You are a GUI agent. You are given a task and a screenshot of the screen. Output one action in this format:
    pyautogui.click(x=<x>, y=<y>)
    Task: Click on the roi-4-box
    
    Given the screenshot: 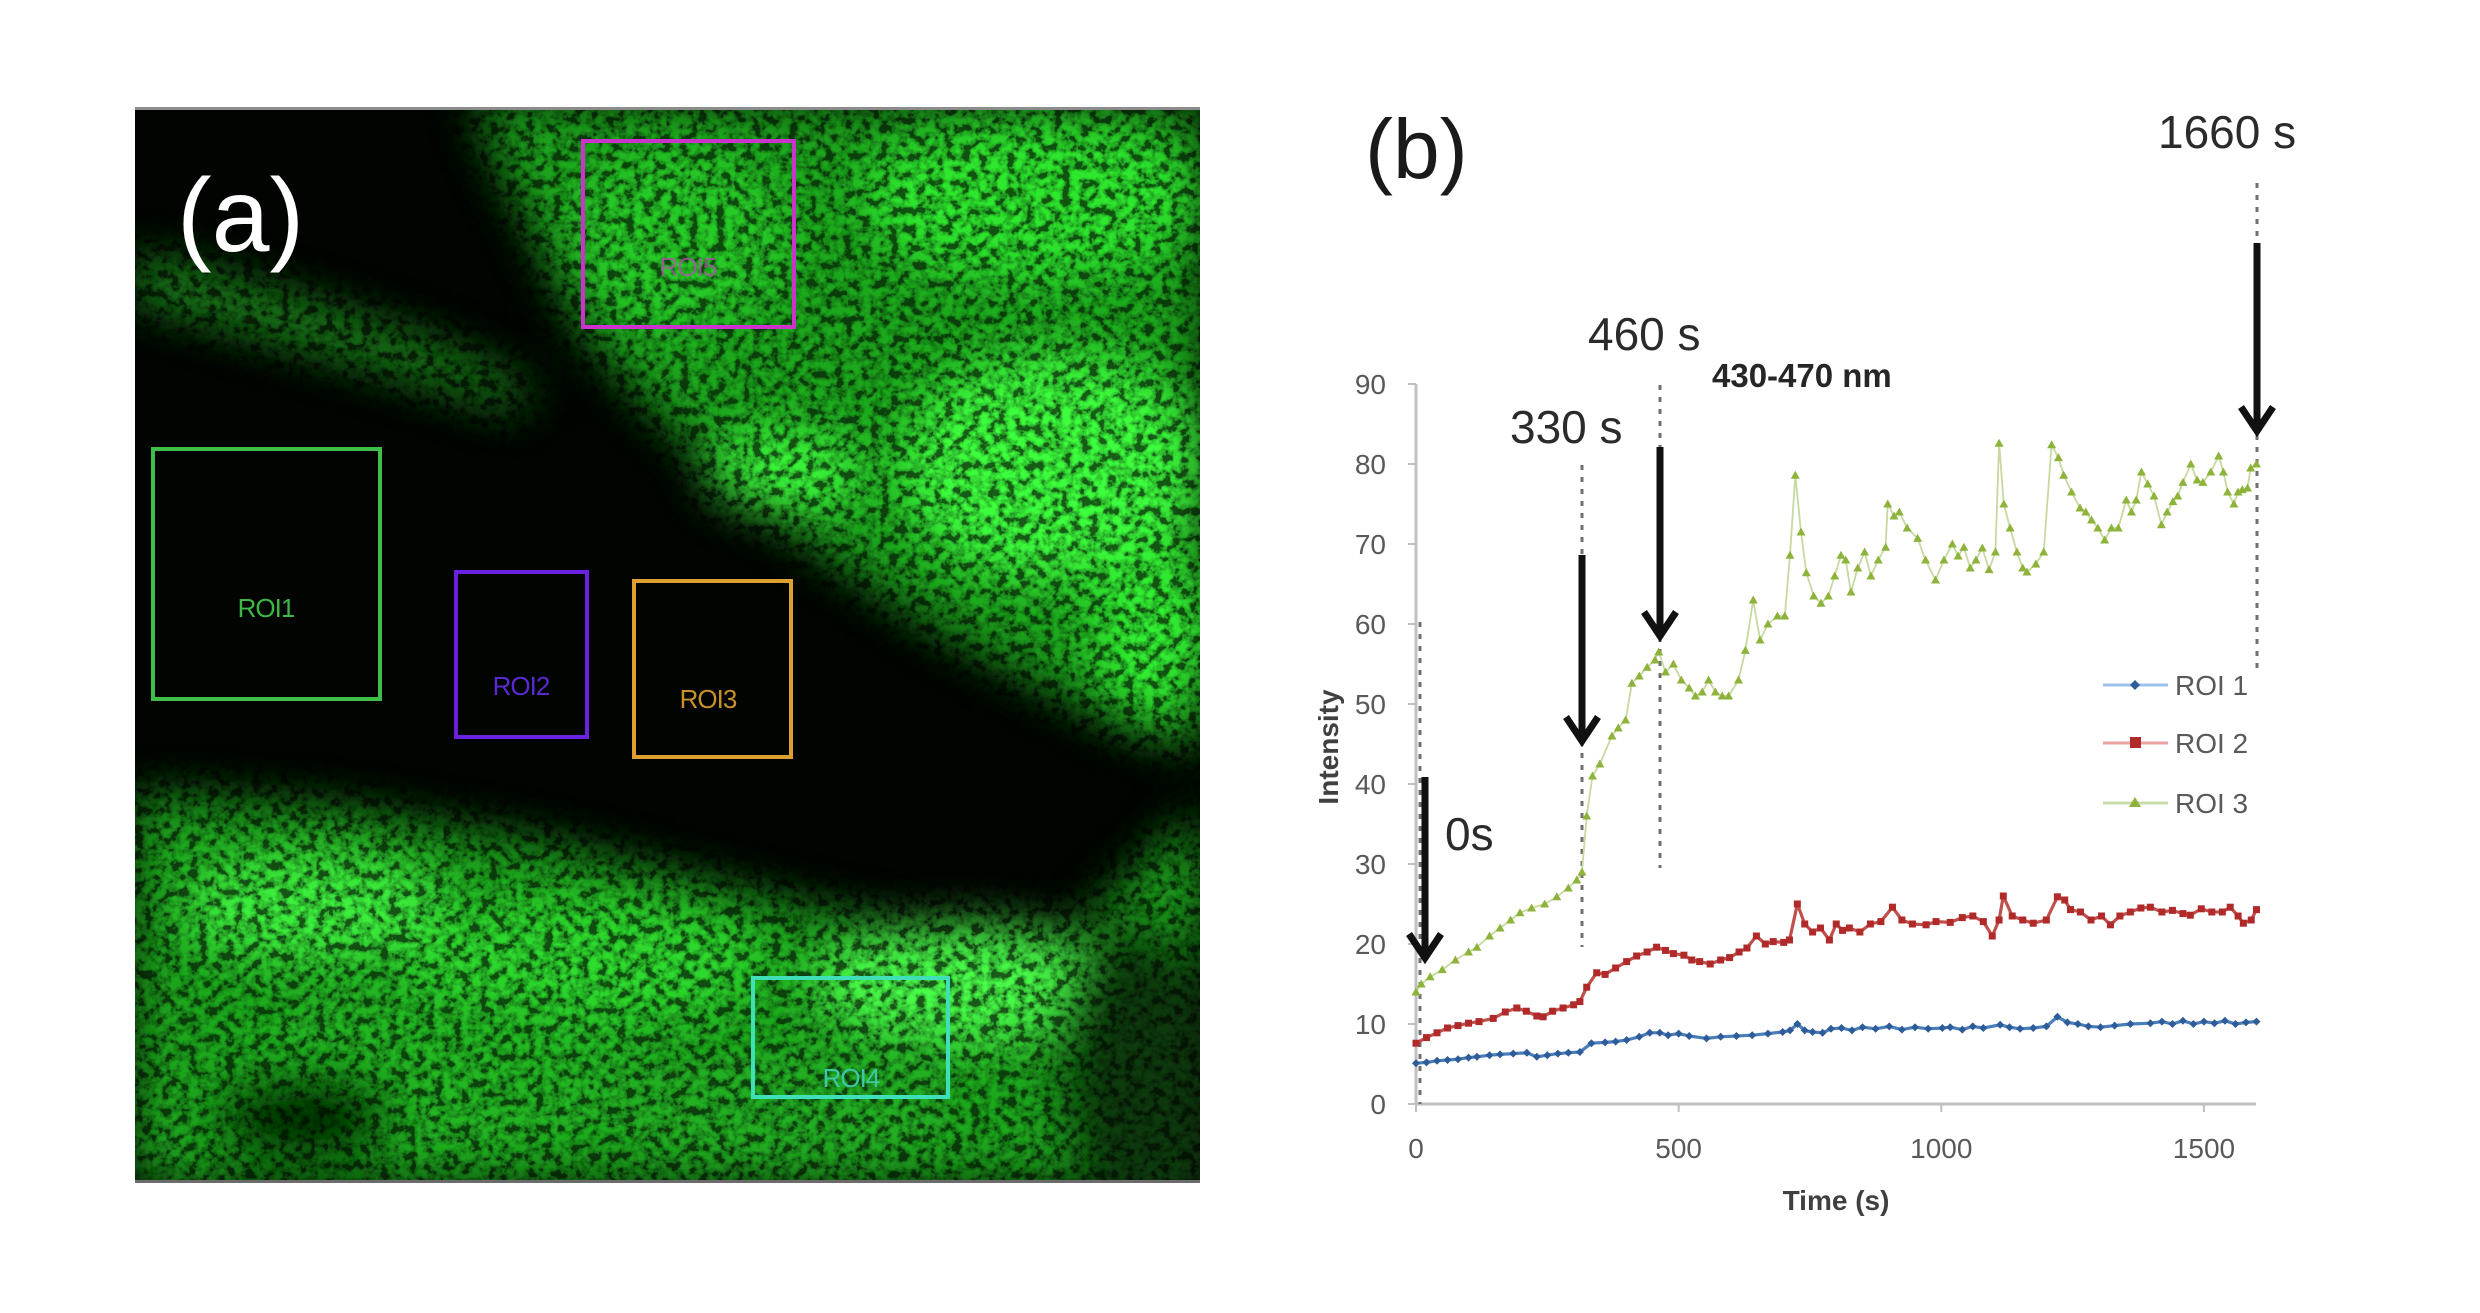 What is the action you would take?
    pyautogui.click(x=850, y=1037)
    